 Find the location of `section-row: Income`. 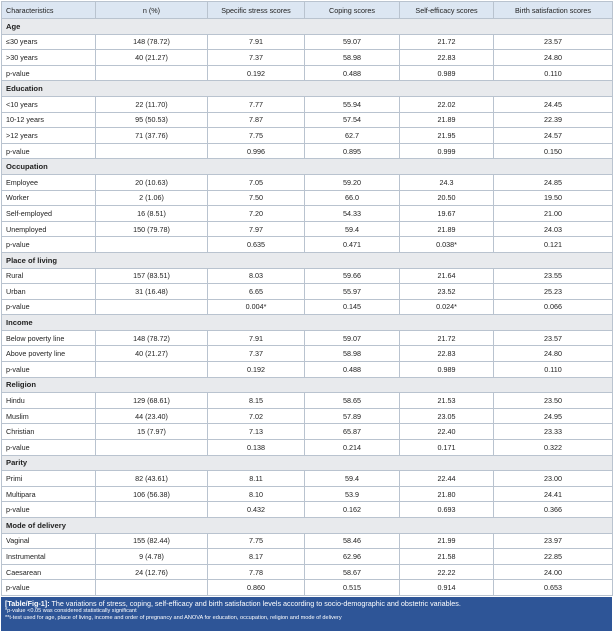

section-row: Income is located at coordinates (307, 322).